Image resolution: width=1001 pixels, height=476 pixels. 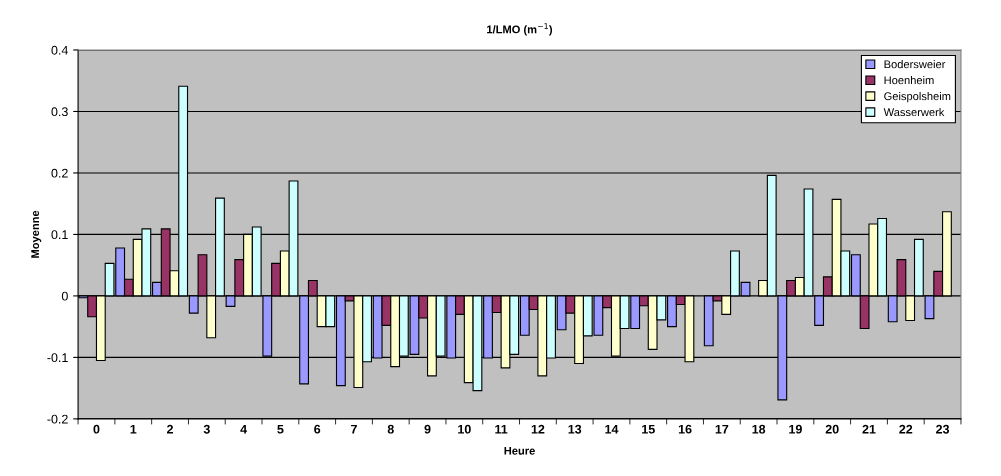 I want to click on y-tick-label: -0.1, so click(x=57, y=358).